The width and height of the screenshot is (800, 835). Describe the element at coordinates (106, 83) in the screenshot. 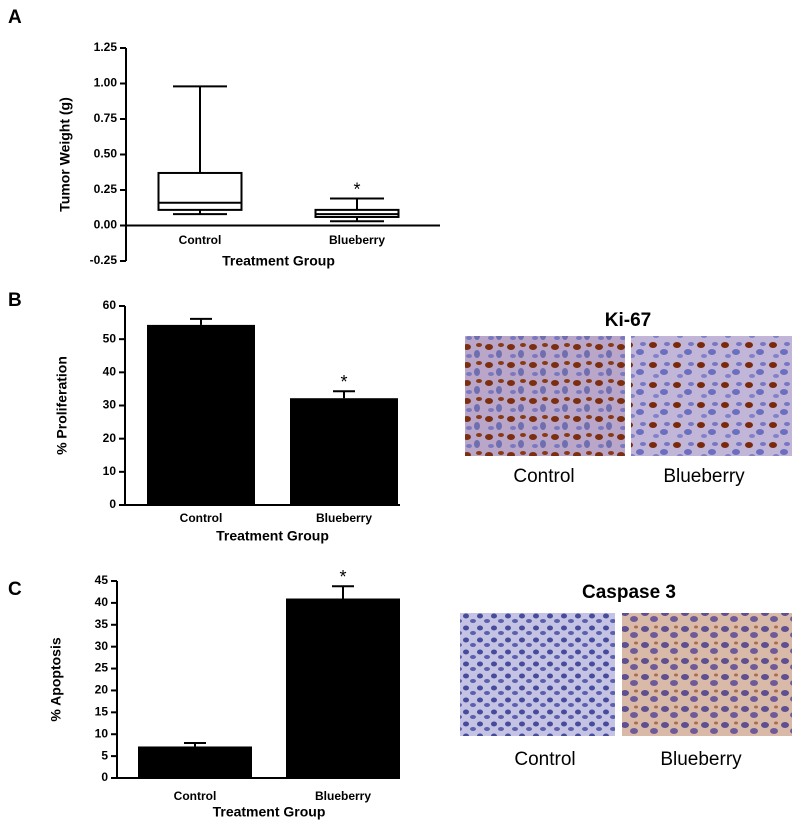

I see `y-tick-label: 1.00` at that location.